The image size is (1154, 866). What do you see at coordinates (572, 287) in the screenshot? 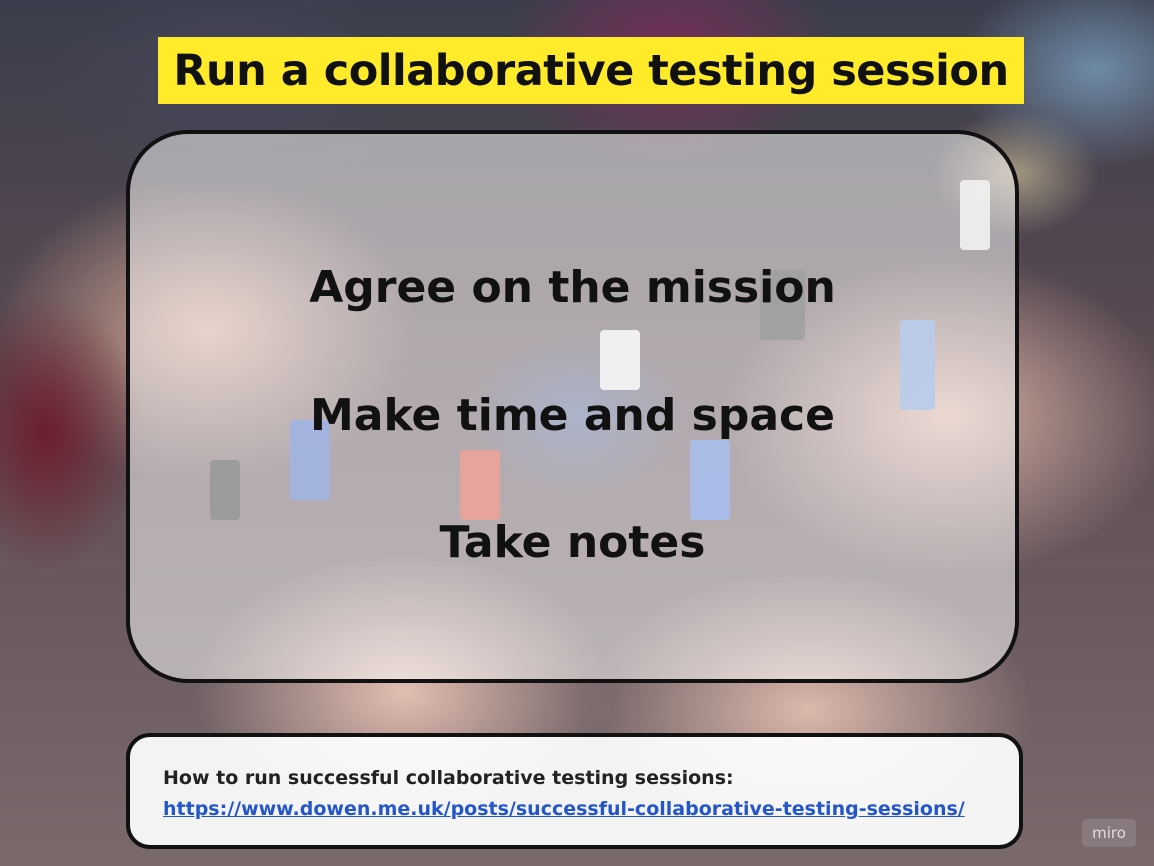
I see `point-agree-mission: Agree on the mission` at bounding box center [572, 287].